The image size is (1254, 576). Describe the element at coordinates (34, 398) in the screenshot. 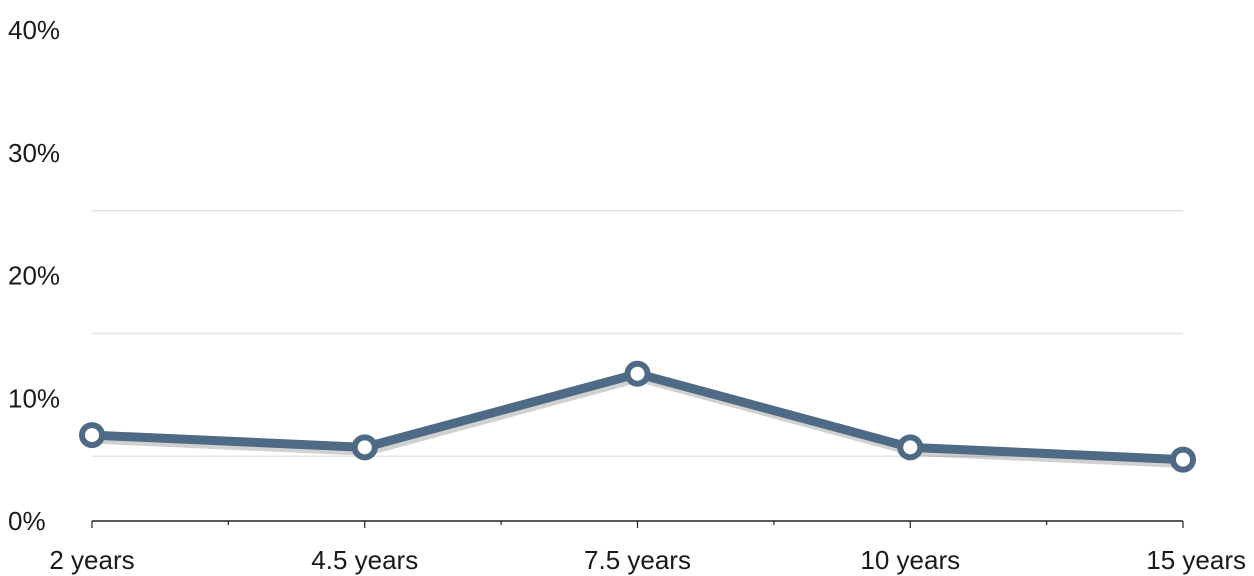

I see `y-tick-label: 10%` at that location.